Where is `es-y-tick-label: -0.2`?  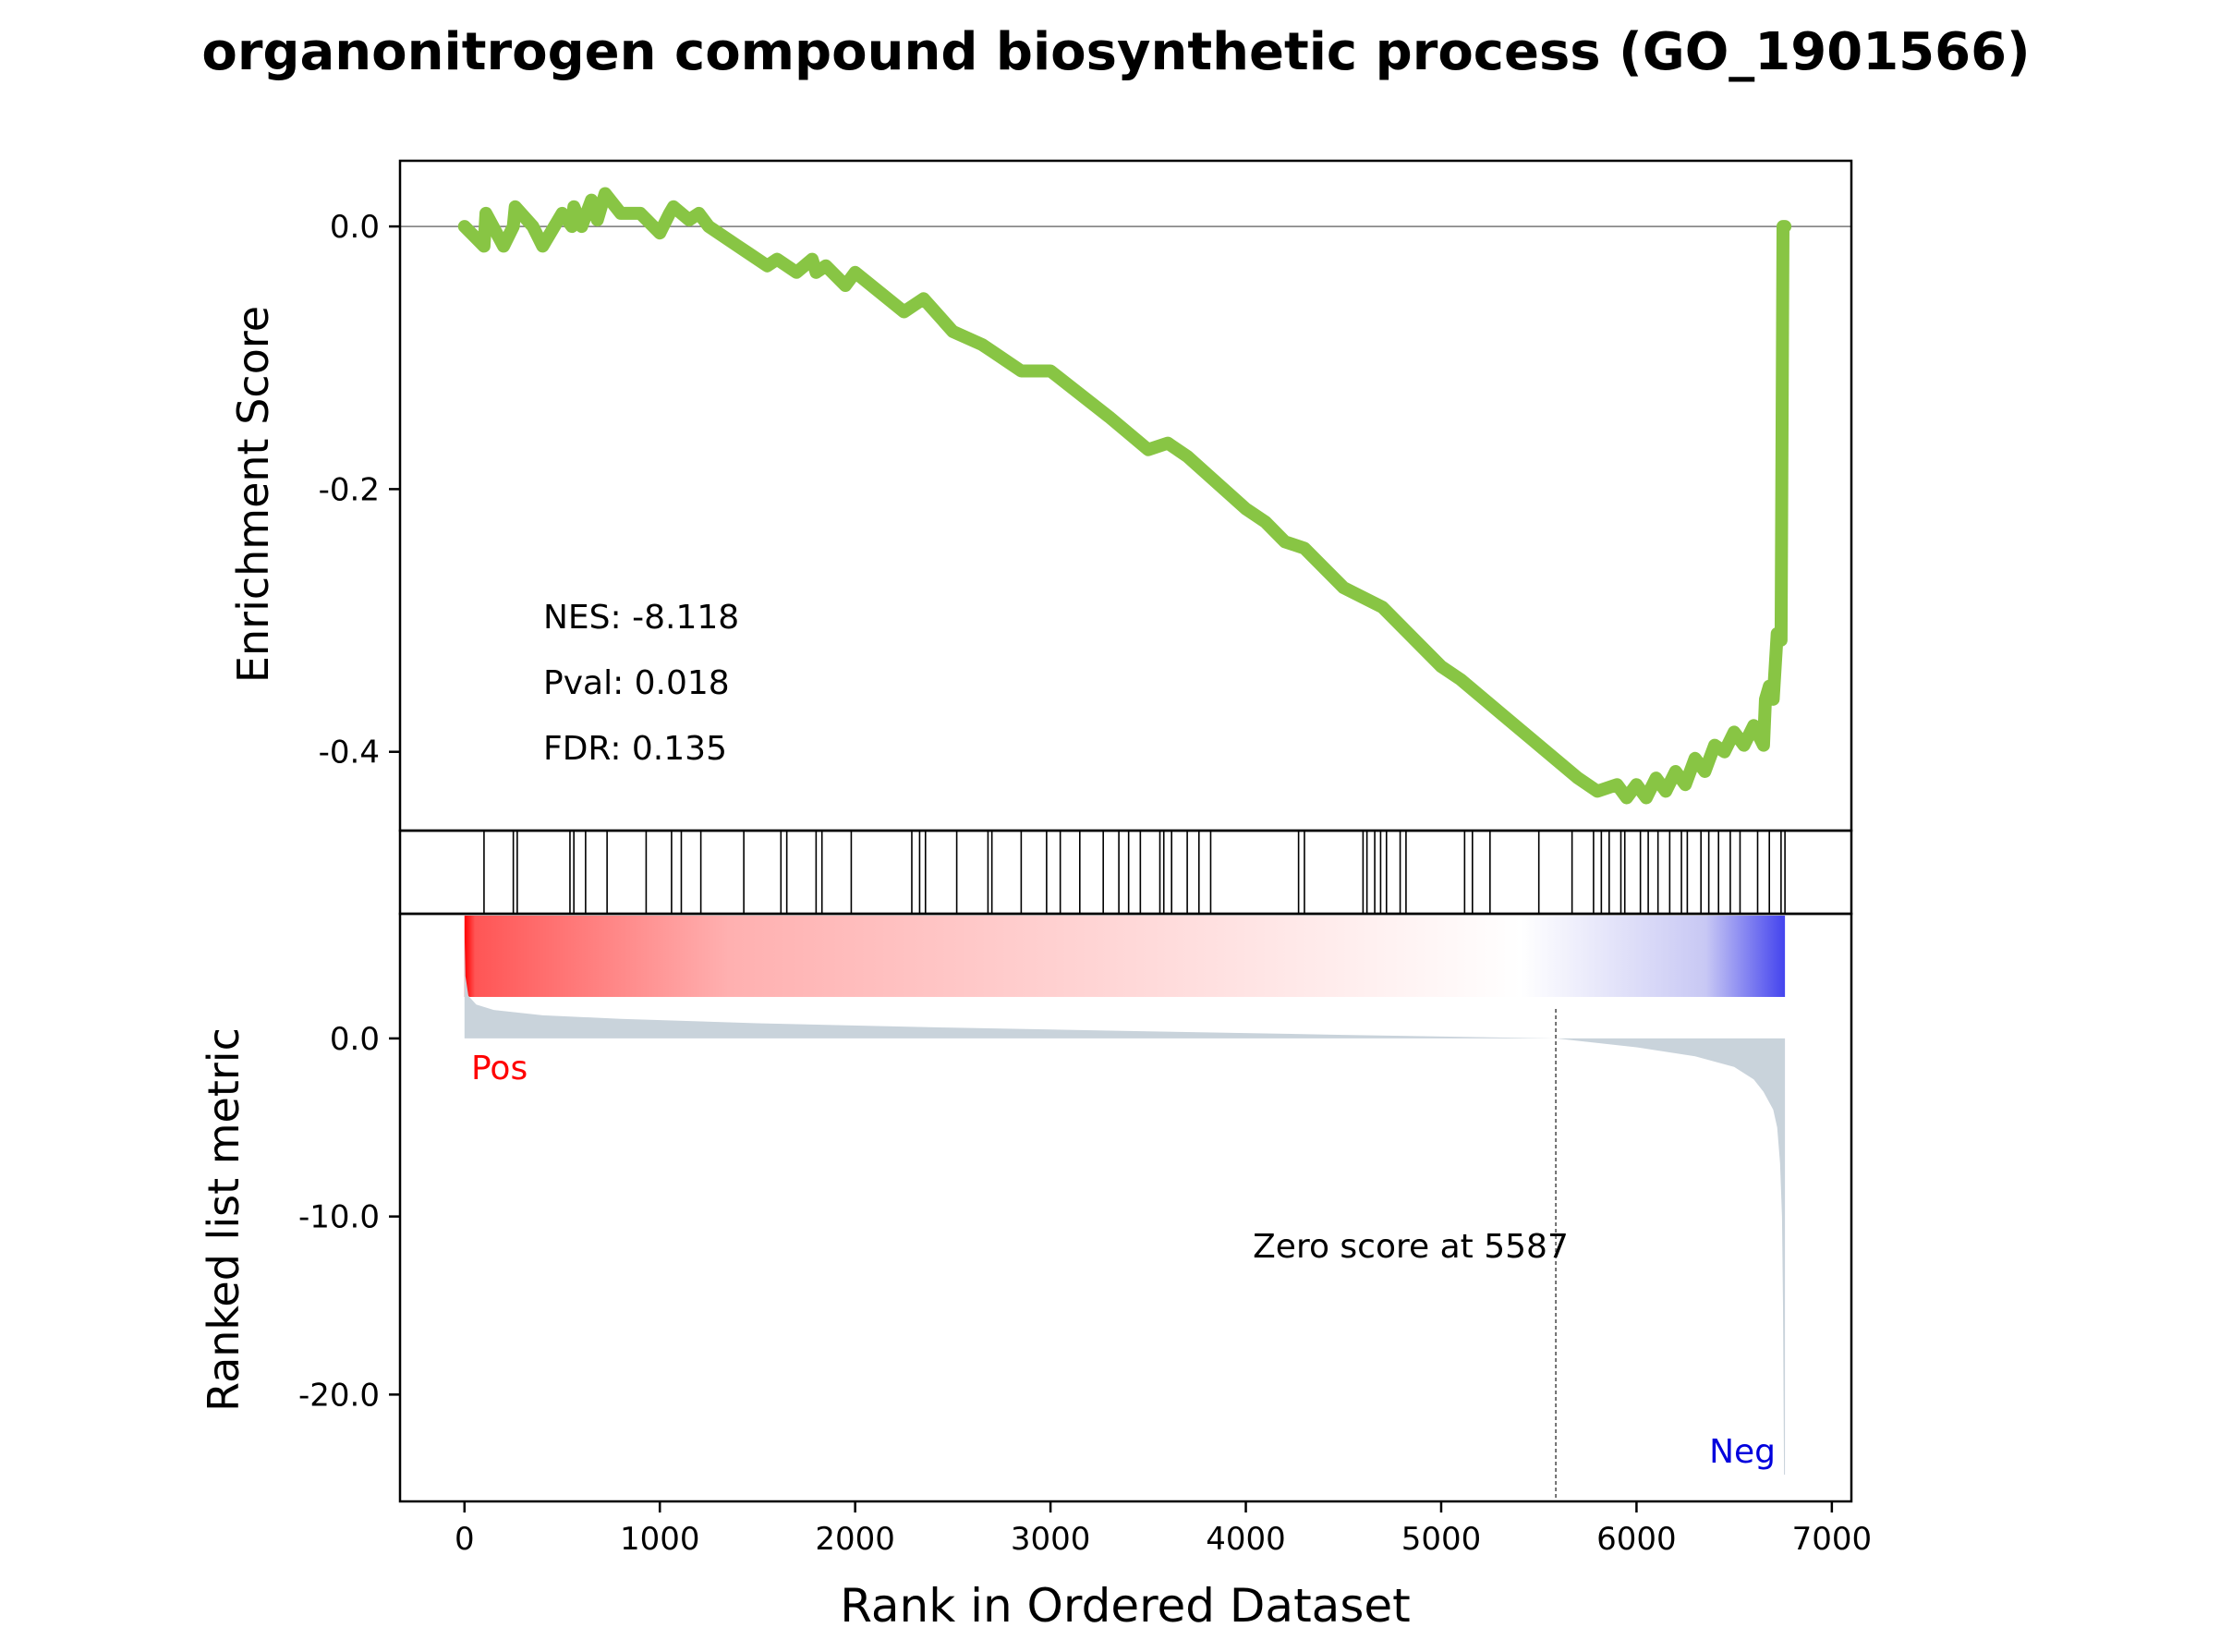
es-y-tick-label: -0.2 is located at coordinates (349, 489).